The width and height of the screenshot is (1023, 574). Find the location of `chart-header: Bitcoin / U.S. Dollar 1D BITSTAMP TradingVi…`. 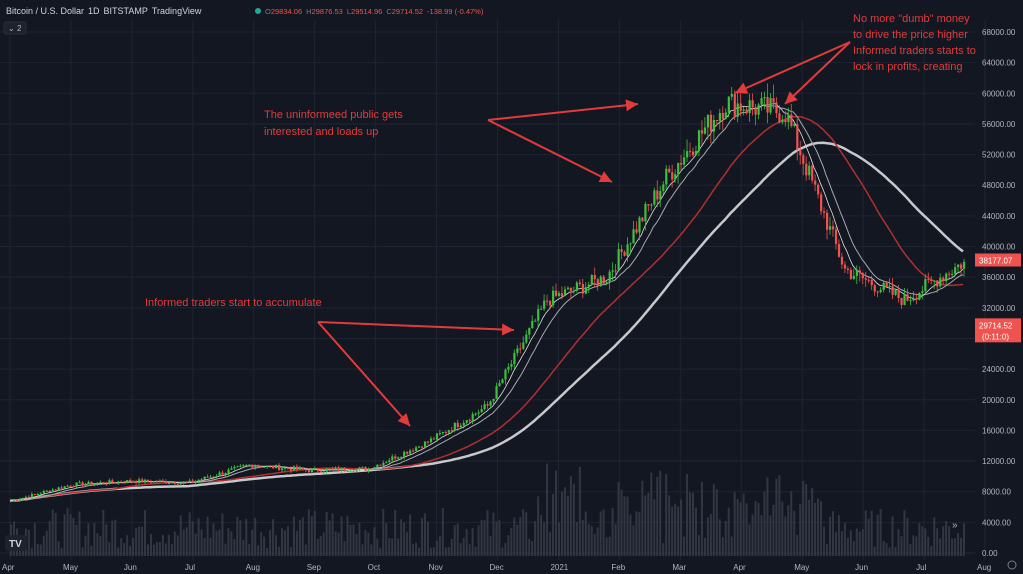

chart-header: Bitcoin / U.S. Dollar 1D BITSTAMP TradingVi… is located at coordinates (243, 20).